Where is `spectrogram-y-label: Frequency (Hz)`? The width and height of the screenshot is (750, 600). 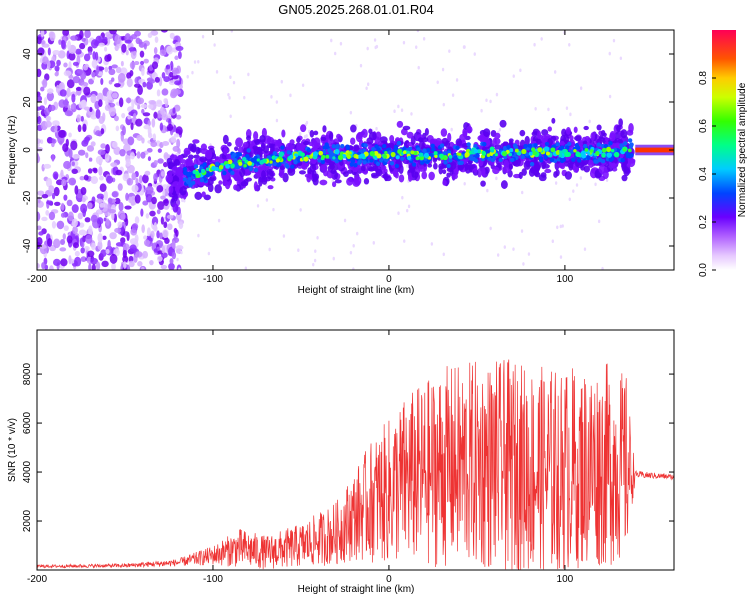
spectrogram-y-label: Frequency (Hz) is located at coordinates (12, 150).